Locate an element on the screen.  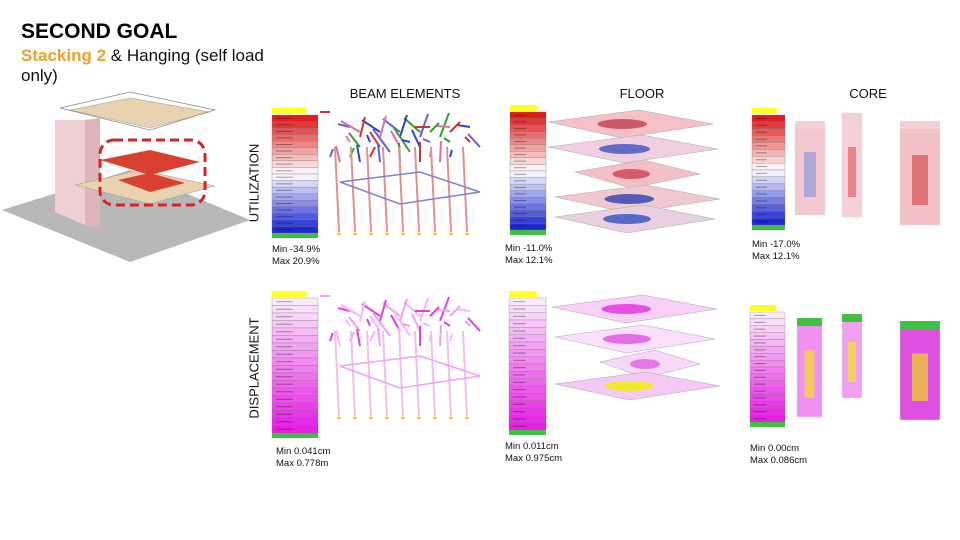
max-label: Max 0.778m is located at coordinates (302, 463).